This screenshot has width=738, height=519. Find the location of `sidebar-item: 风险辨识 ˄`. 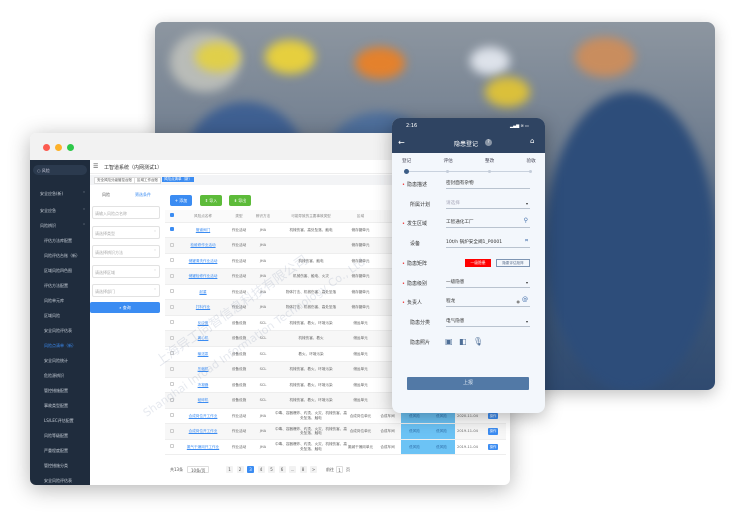

sidebar-item: 风险辨识 ˄ is located at coordinates (60, 226).